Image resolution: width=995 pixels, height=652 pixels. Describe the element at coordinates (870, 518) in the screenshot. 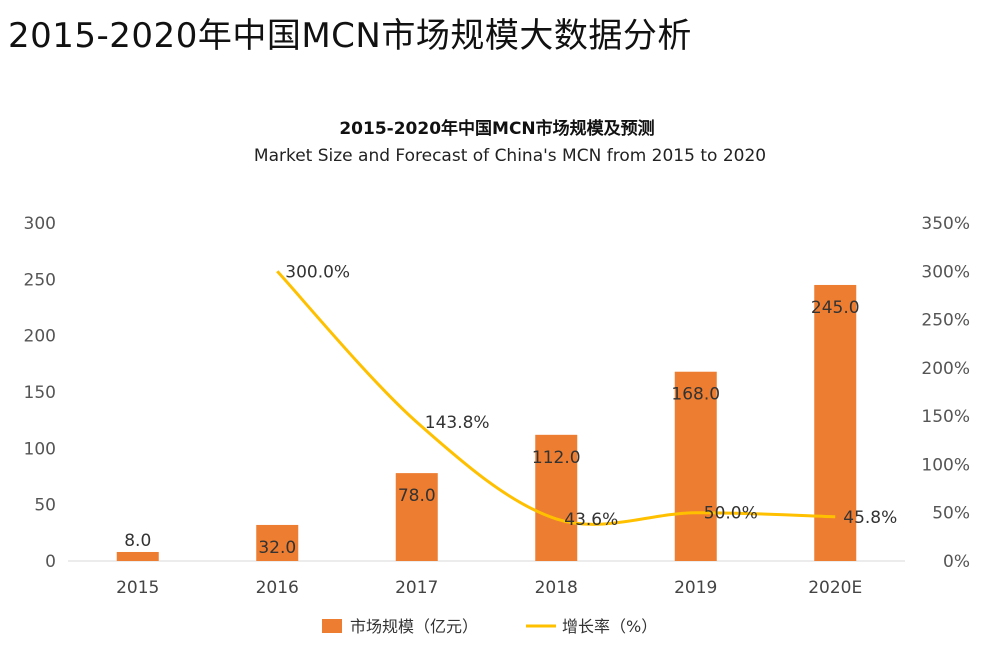

I see `line-data-label: 45.8%` at that location.